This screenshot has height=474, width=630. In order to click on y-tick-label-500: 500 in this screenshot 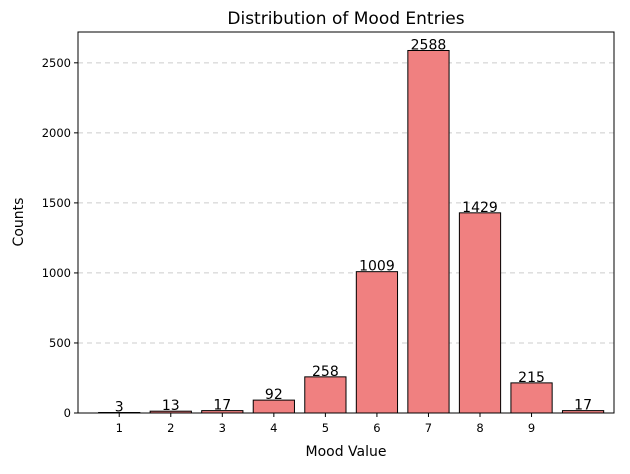, I will do `click(60, 343)`.